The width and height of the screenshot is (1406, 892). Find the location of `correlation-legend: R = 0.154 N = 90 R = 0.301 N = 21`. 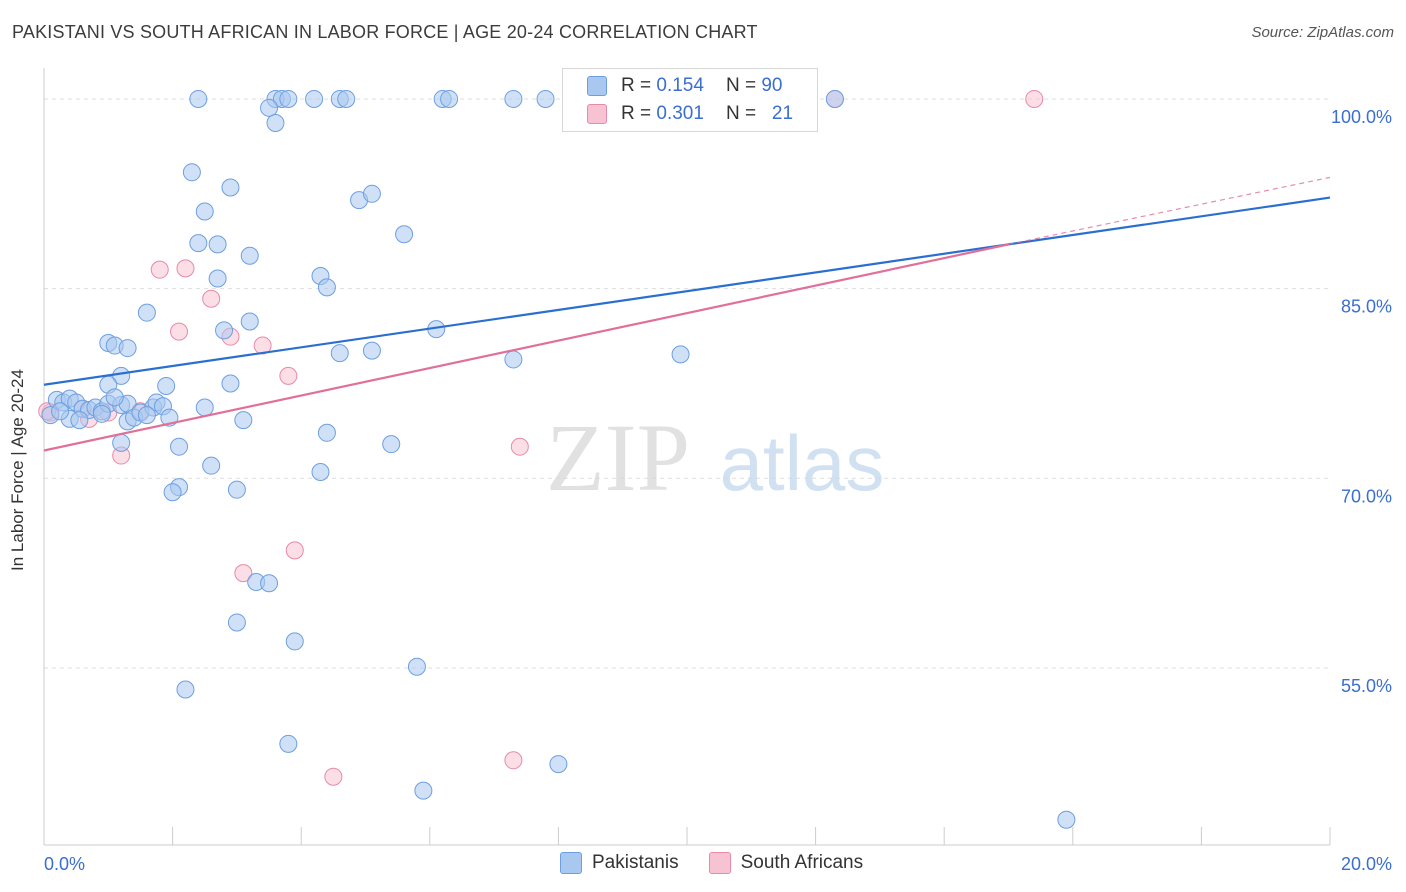

correlation-legend: R = 0.154 N = 90 R = 0.301 N = 21 is located at coordinates (690, 100).